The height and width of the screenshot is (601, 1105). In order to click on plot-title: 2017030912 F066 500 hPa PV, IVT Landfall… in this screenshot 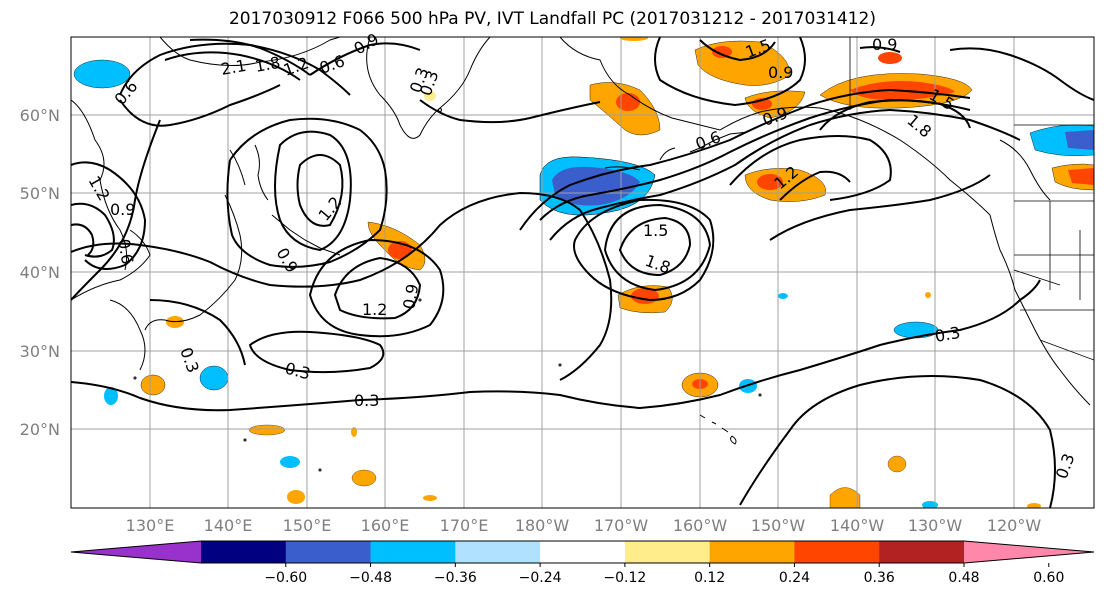, I will do `click(552, 19)`.